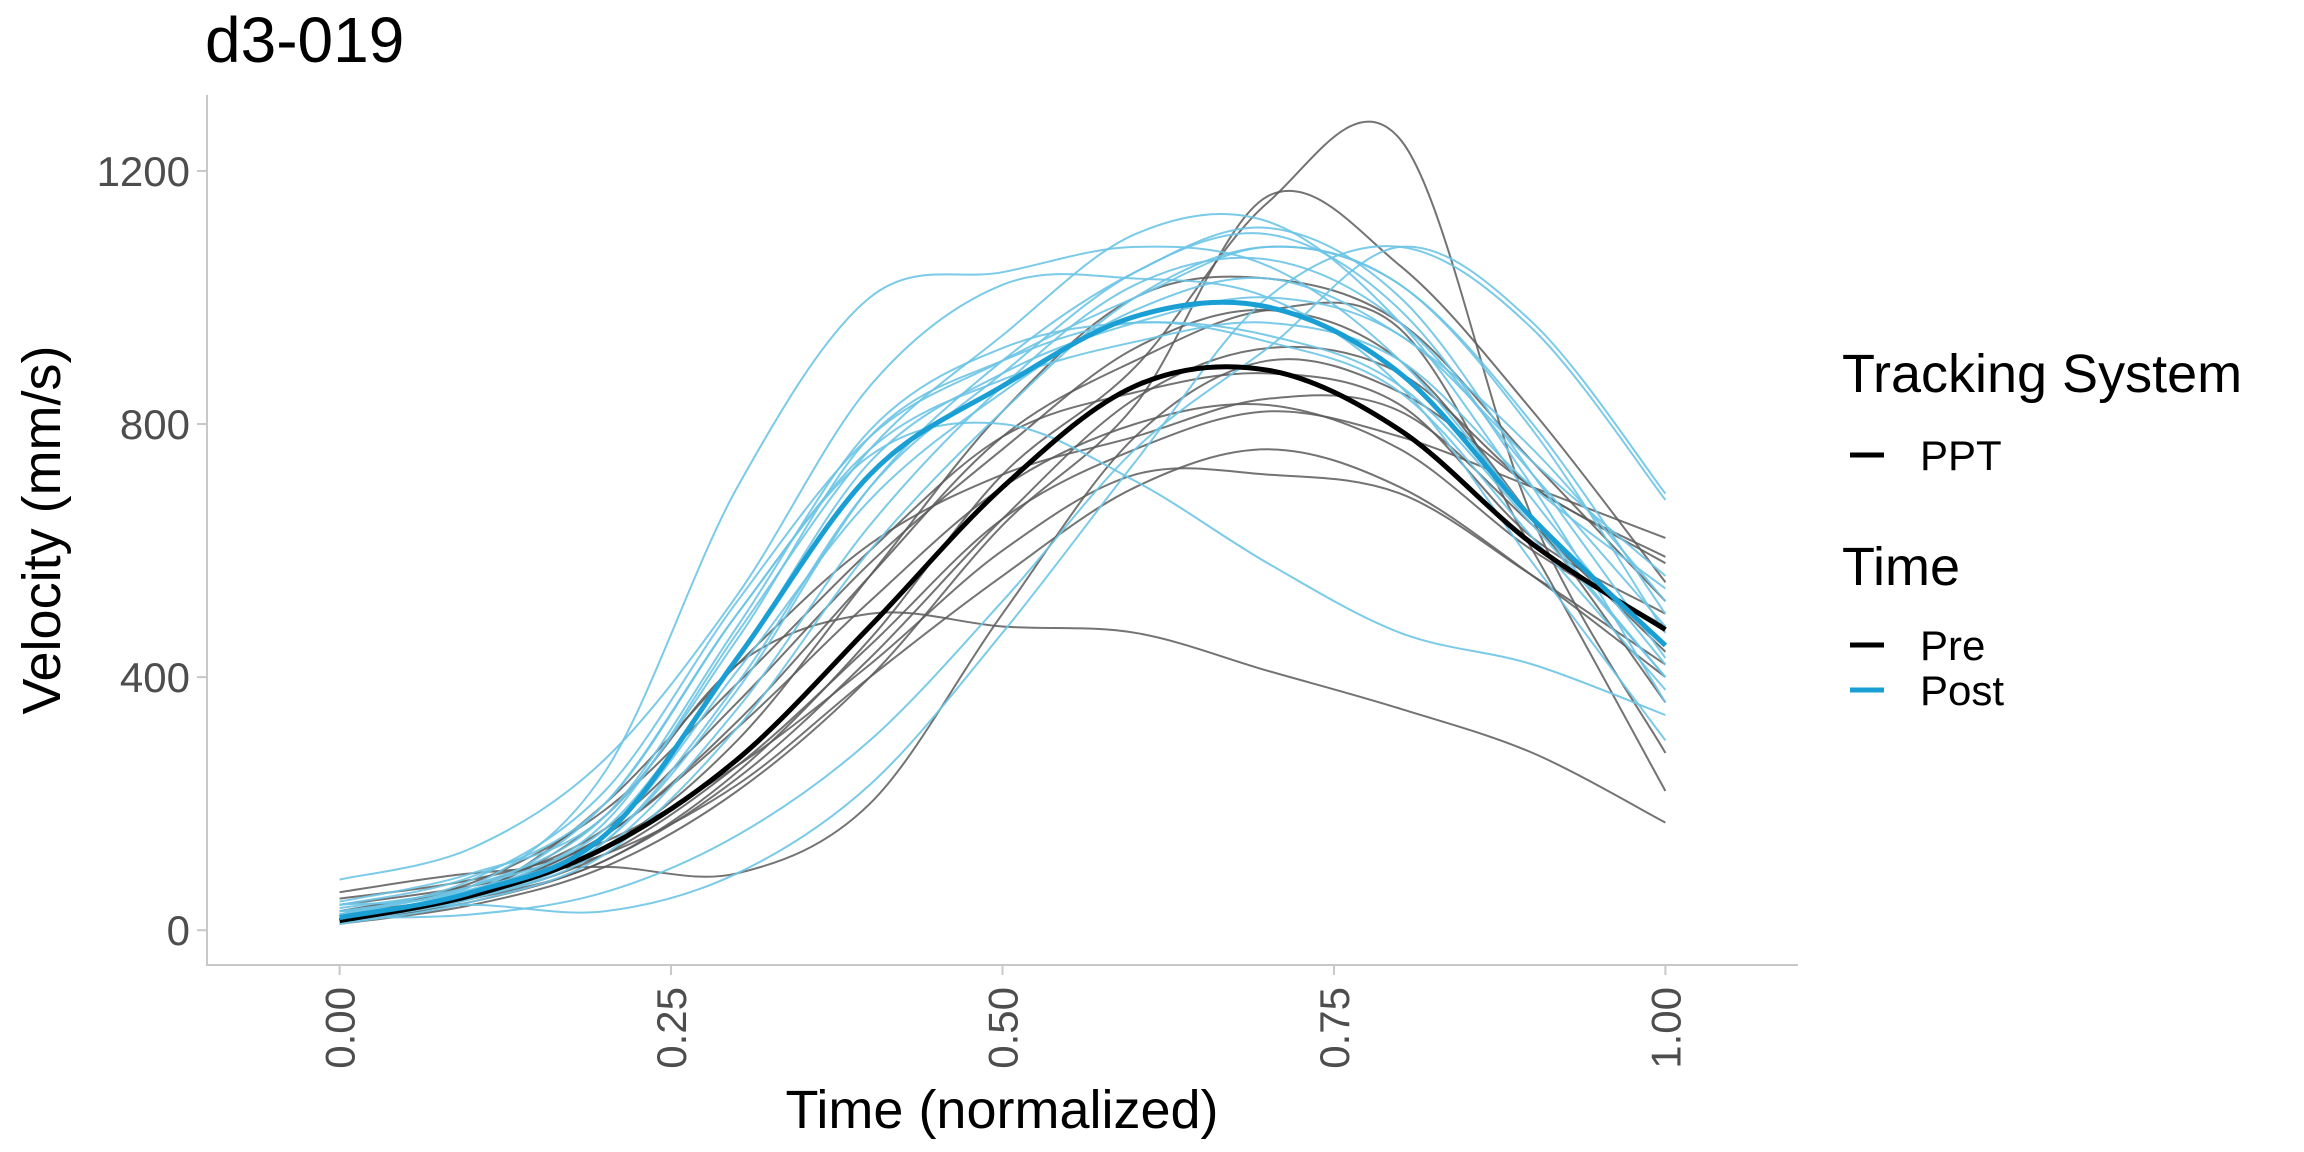 The width and height of the screenshot is (2304, 1152). What do you see at coordinates (1665, 1028) in the screenshot?
I see `x-tick-label: 1.00` at bounding box center [1665, 1028].